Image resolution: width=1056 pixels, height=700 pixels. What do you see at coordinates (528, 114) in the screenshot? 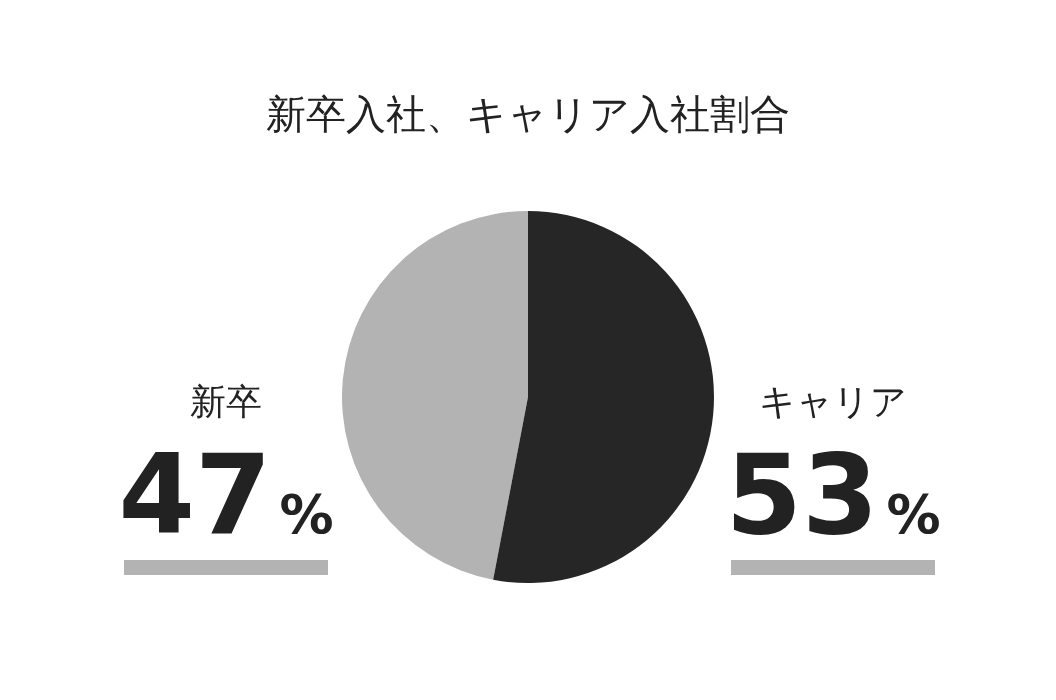
I see `chart-title: 新卒入社、キャリア入社割合` at bounding box center [528, 114].